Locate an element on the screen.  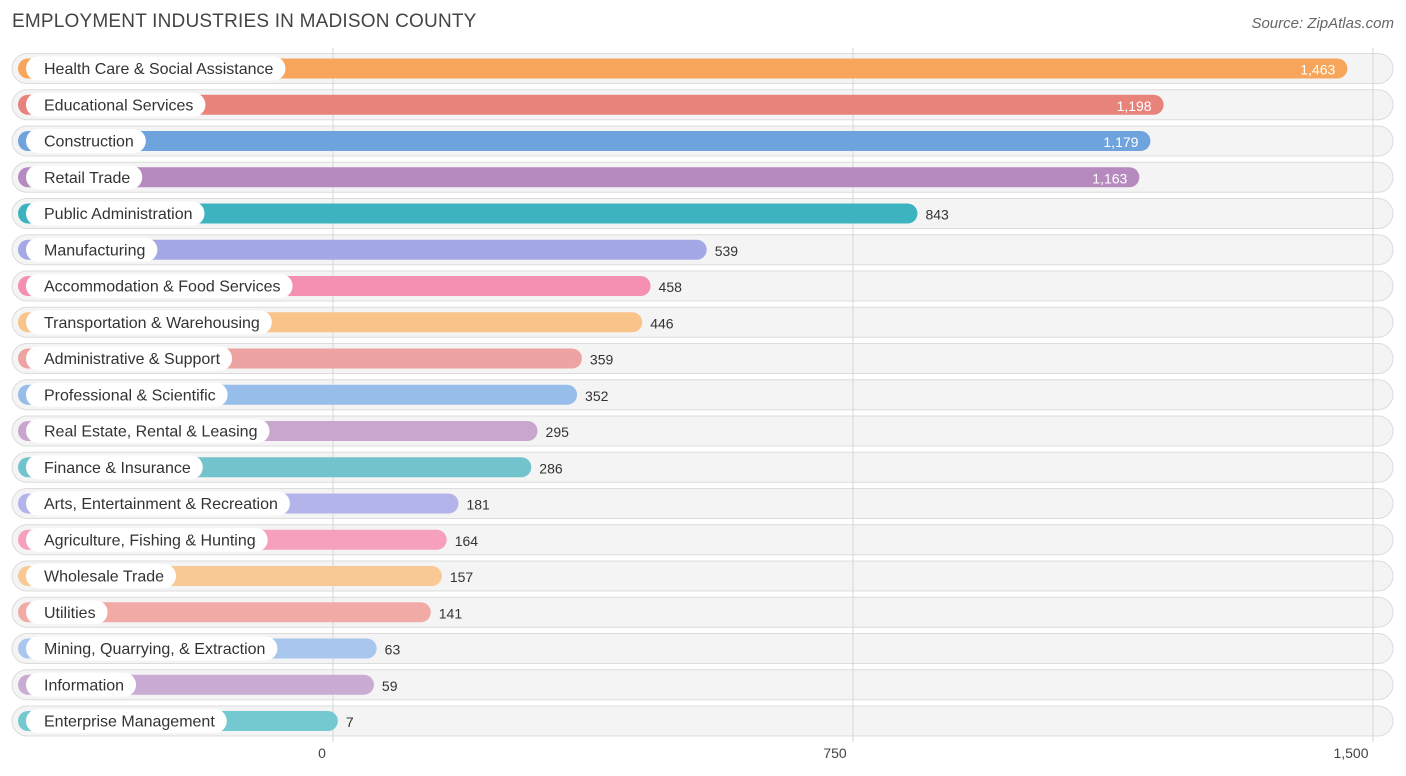
category-label: Information is located at coordinates (84, 685).